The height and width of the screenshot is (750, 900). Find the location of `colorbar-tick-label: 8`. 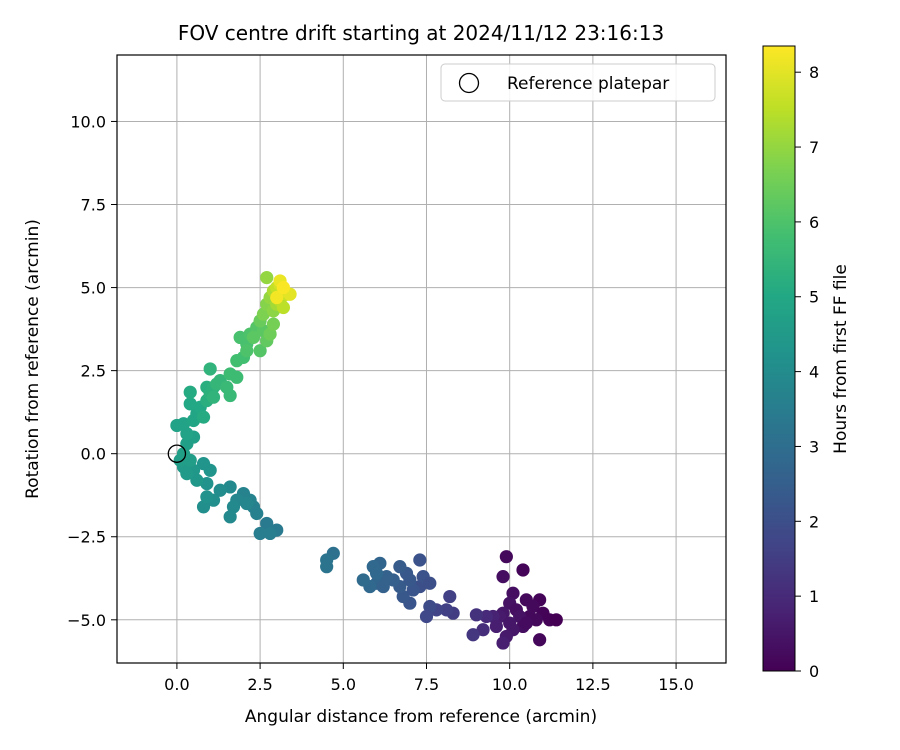

colorbar-tick-label: 8 is located at coordinates (814, 72).